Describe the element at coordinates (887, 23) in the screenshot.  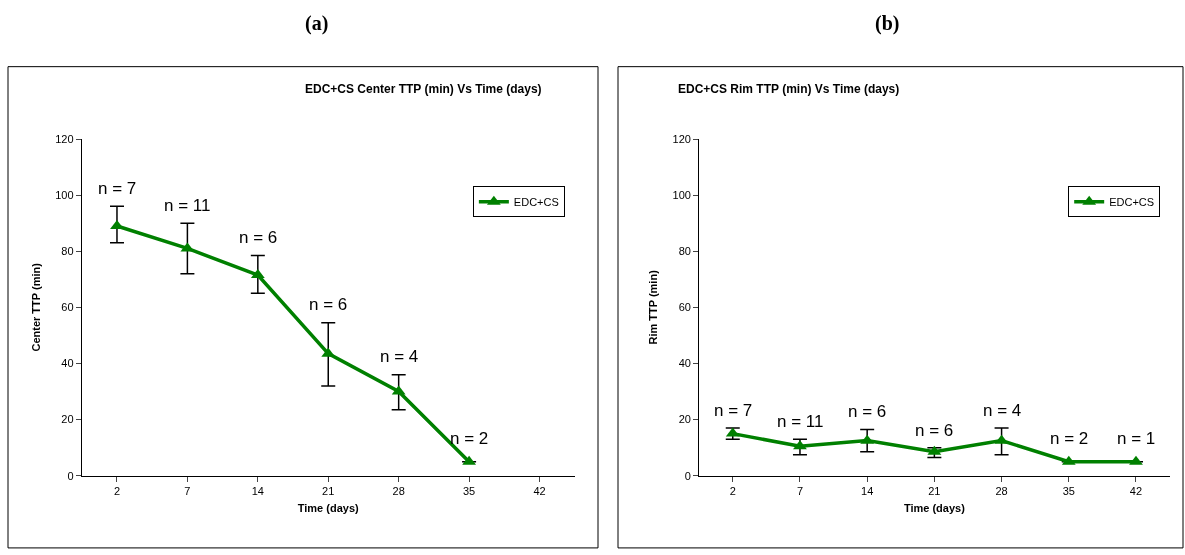
I see `chart-title: (b)` at that location.